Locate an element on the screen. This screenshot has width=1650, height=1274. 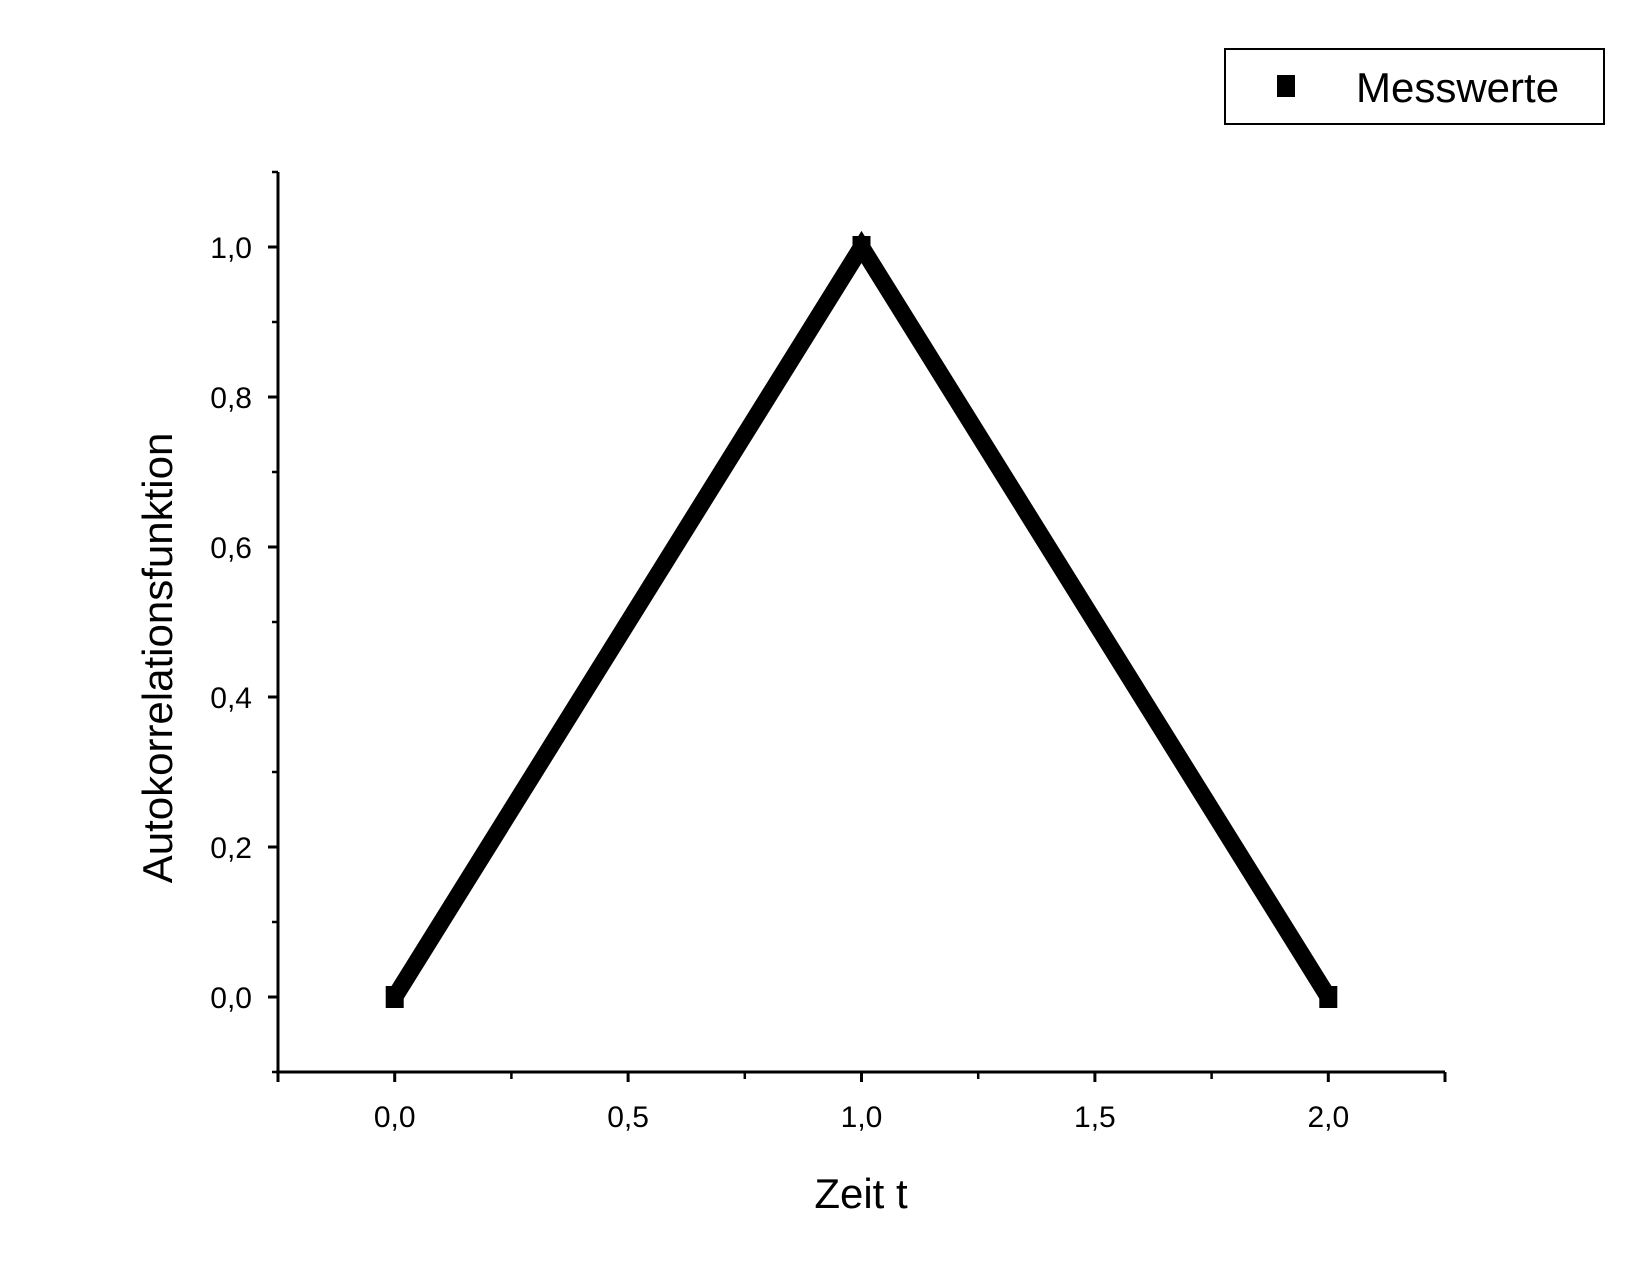
y-tick-label: 0,4 is located at coordinates (231, 698).